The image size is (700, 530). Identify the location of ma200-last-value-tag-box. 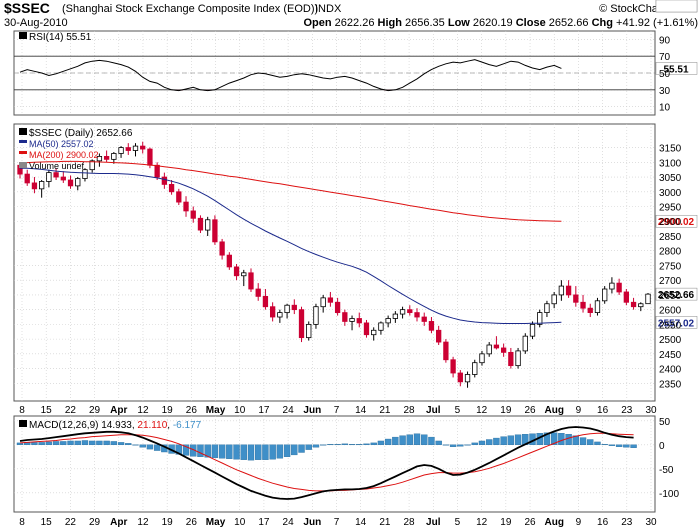
(676, 221).